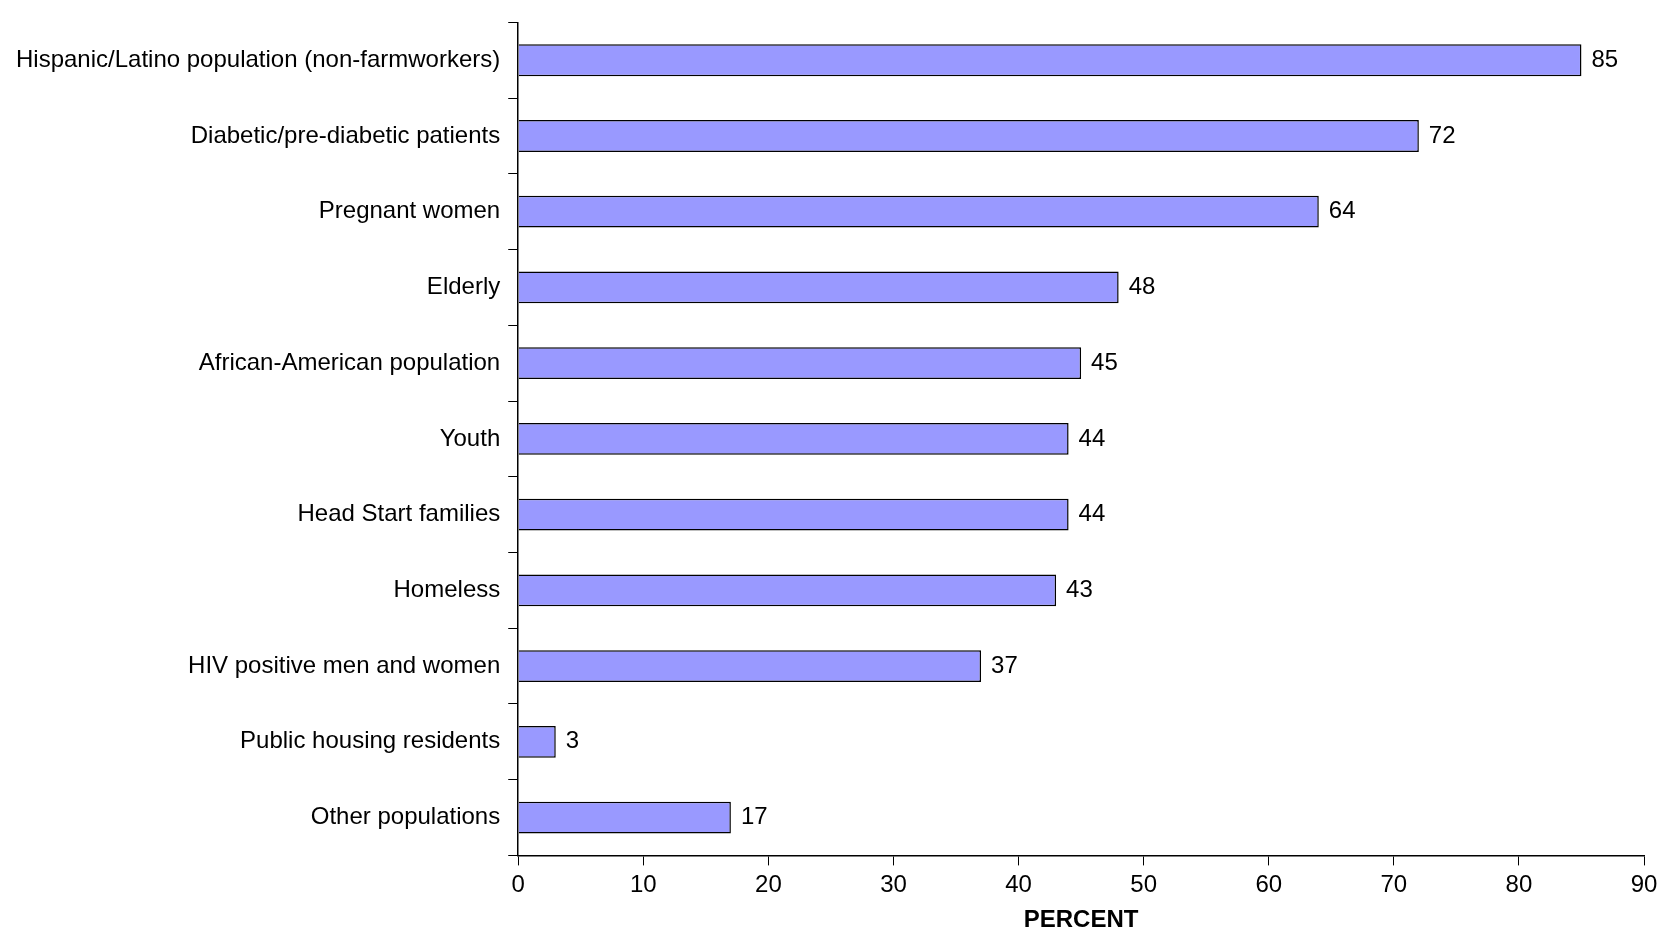 This screenshot has height=939, width=1666. What do you see at coordinates (1442, 134) in the screenshot?
I see `data-label: 72` at bounding box center [1442, 134].